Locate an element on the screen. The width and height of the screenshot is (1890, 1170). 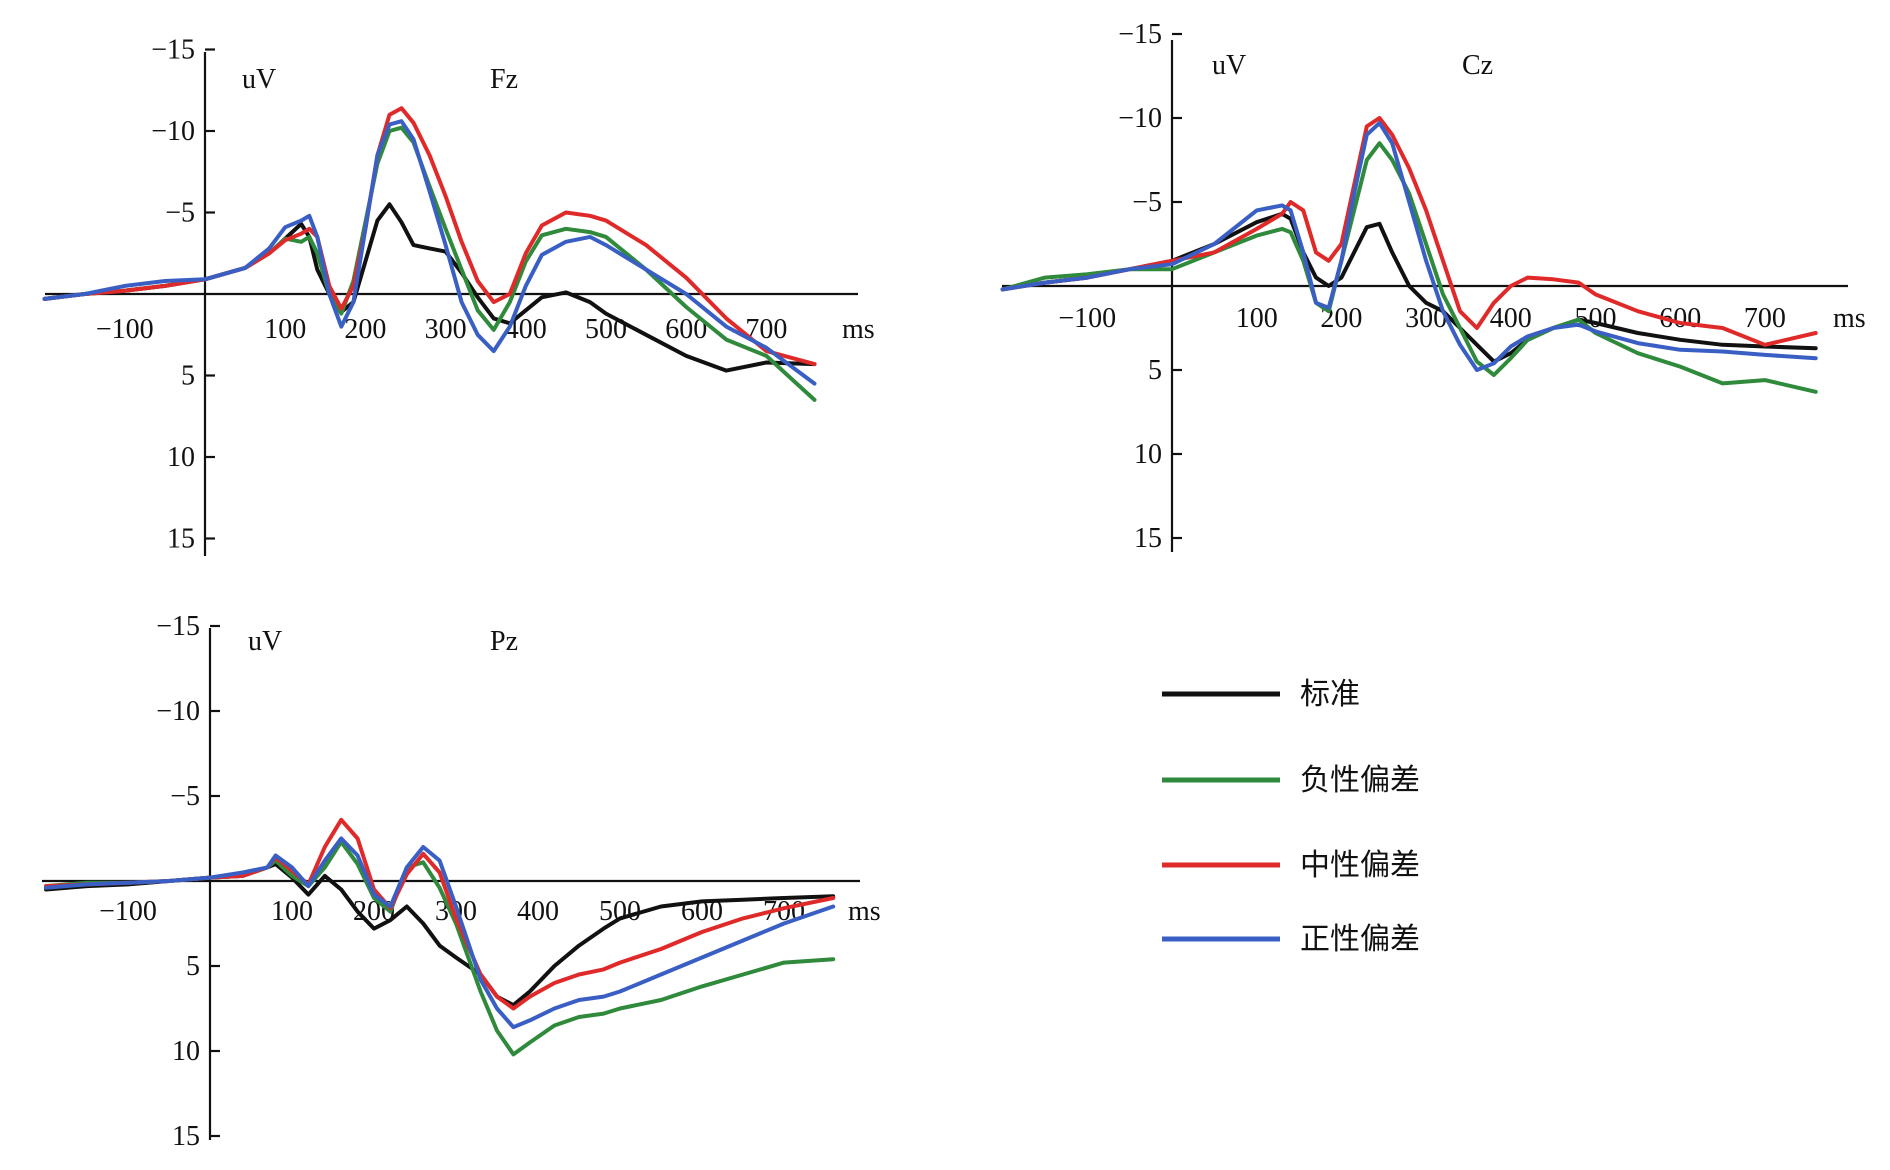
x-tick-label: 700 is located at coordinates (1765, 318).